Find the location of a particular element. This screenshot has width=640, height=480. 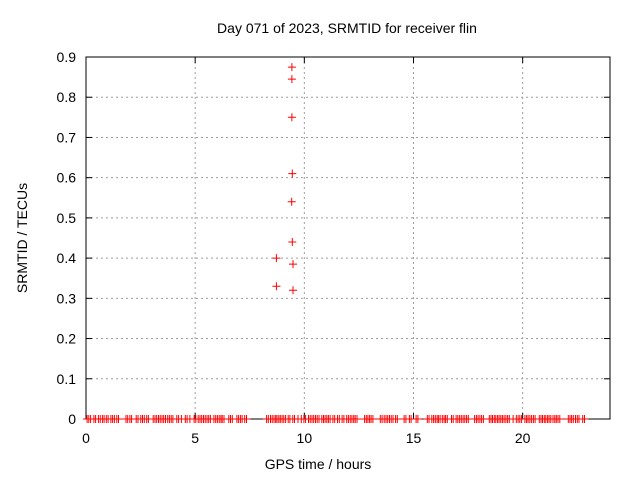

y-tick-label: 0.5 is located at coordinates (67, 218).